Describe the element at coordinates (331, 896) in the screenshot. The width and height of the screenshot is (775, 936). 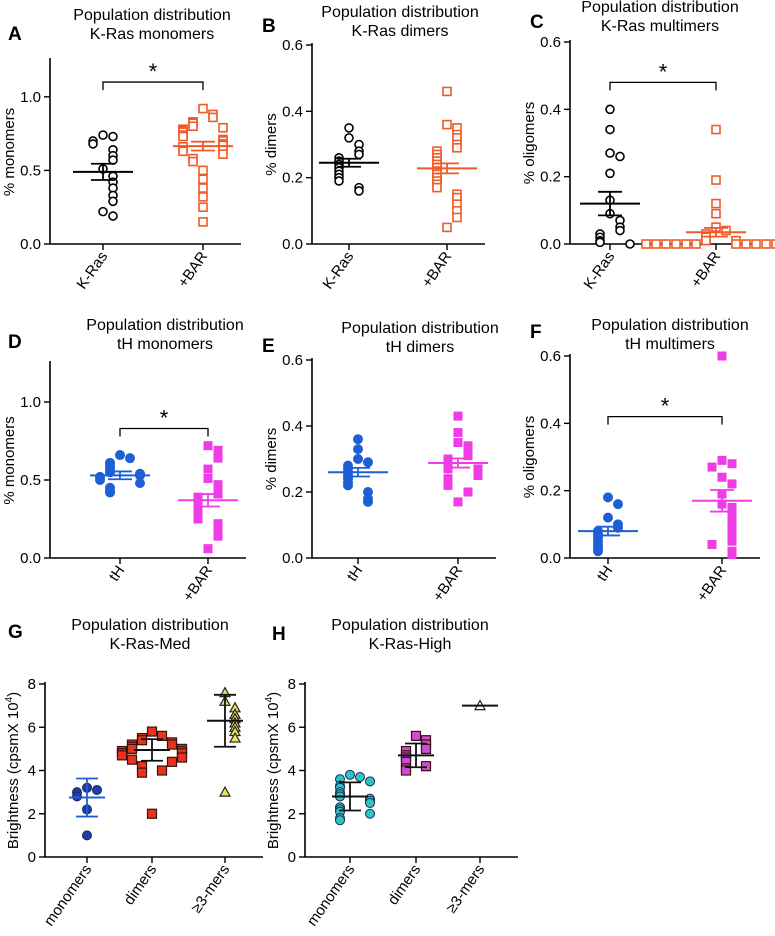
I see `x-tick-label: monomers` at that location.